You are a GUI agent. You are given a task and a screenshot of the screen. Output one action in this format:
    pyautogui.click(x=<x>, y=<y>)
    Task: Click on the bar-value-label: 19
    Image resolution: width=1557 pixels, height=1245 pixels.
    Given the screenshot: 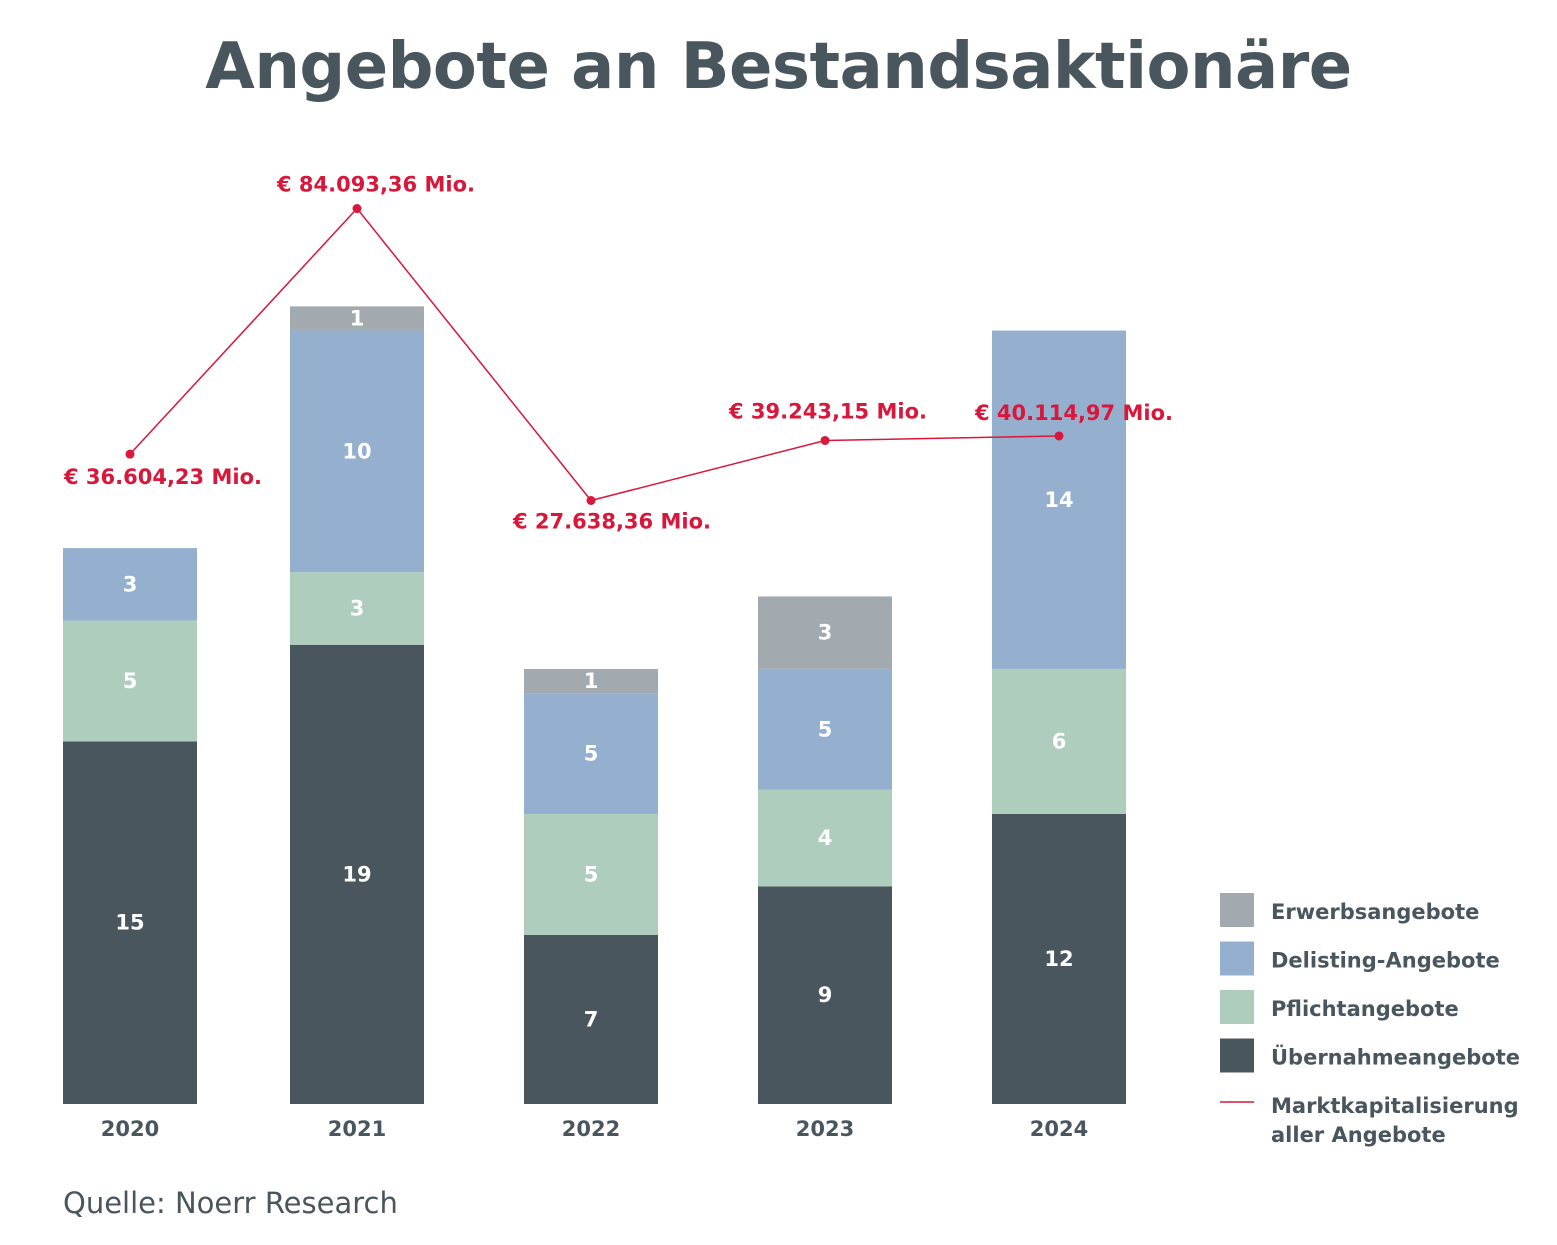 What is the action you would take?
    pyautogui.click(x=356, y=874)
    